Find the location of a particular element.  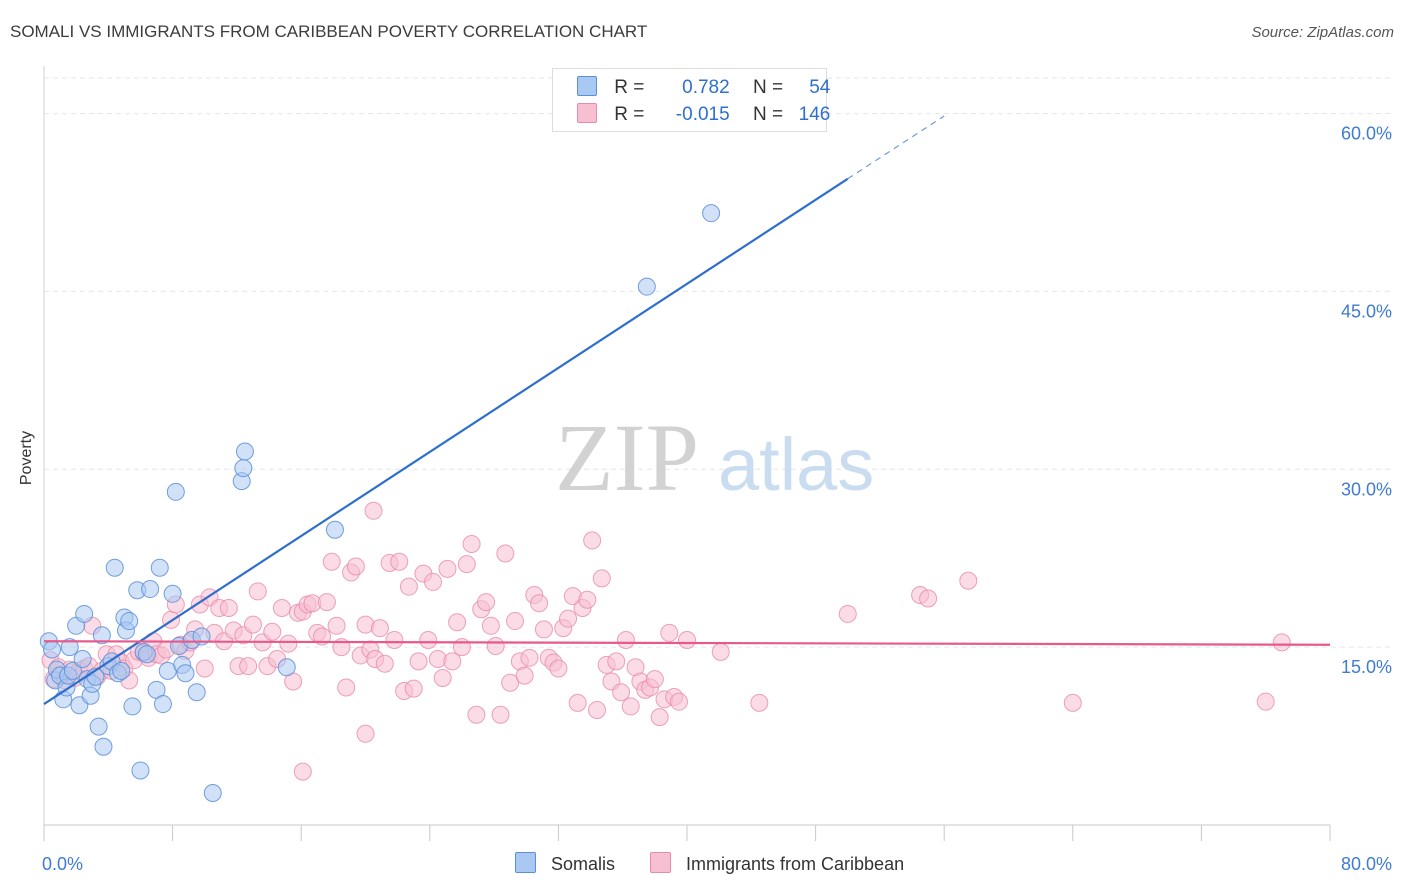

somali-r-label: R = is located at coordinates (629, 87).